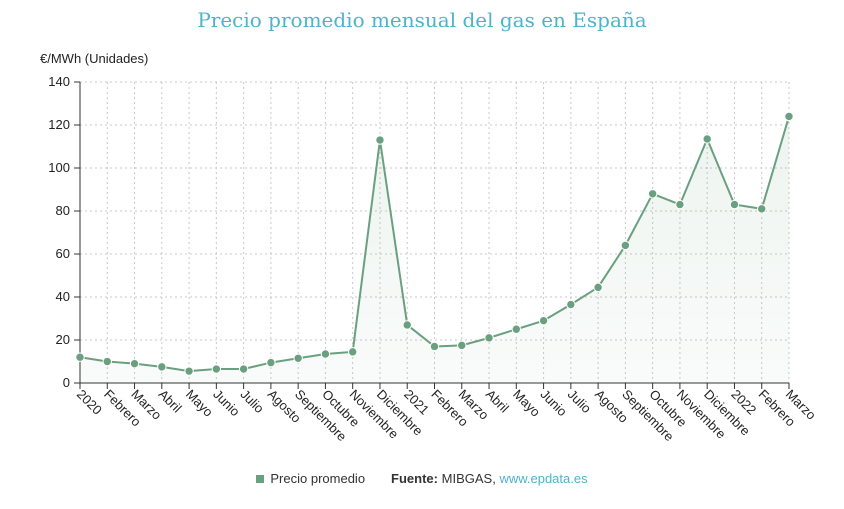 This screenshot has width=844, height=509. Describe the element at coordinates (414, 478) in the screenshot. I see `source-label: Fuente:` at that location.